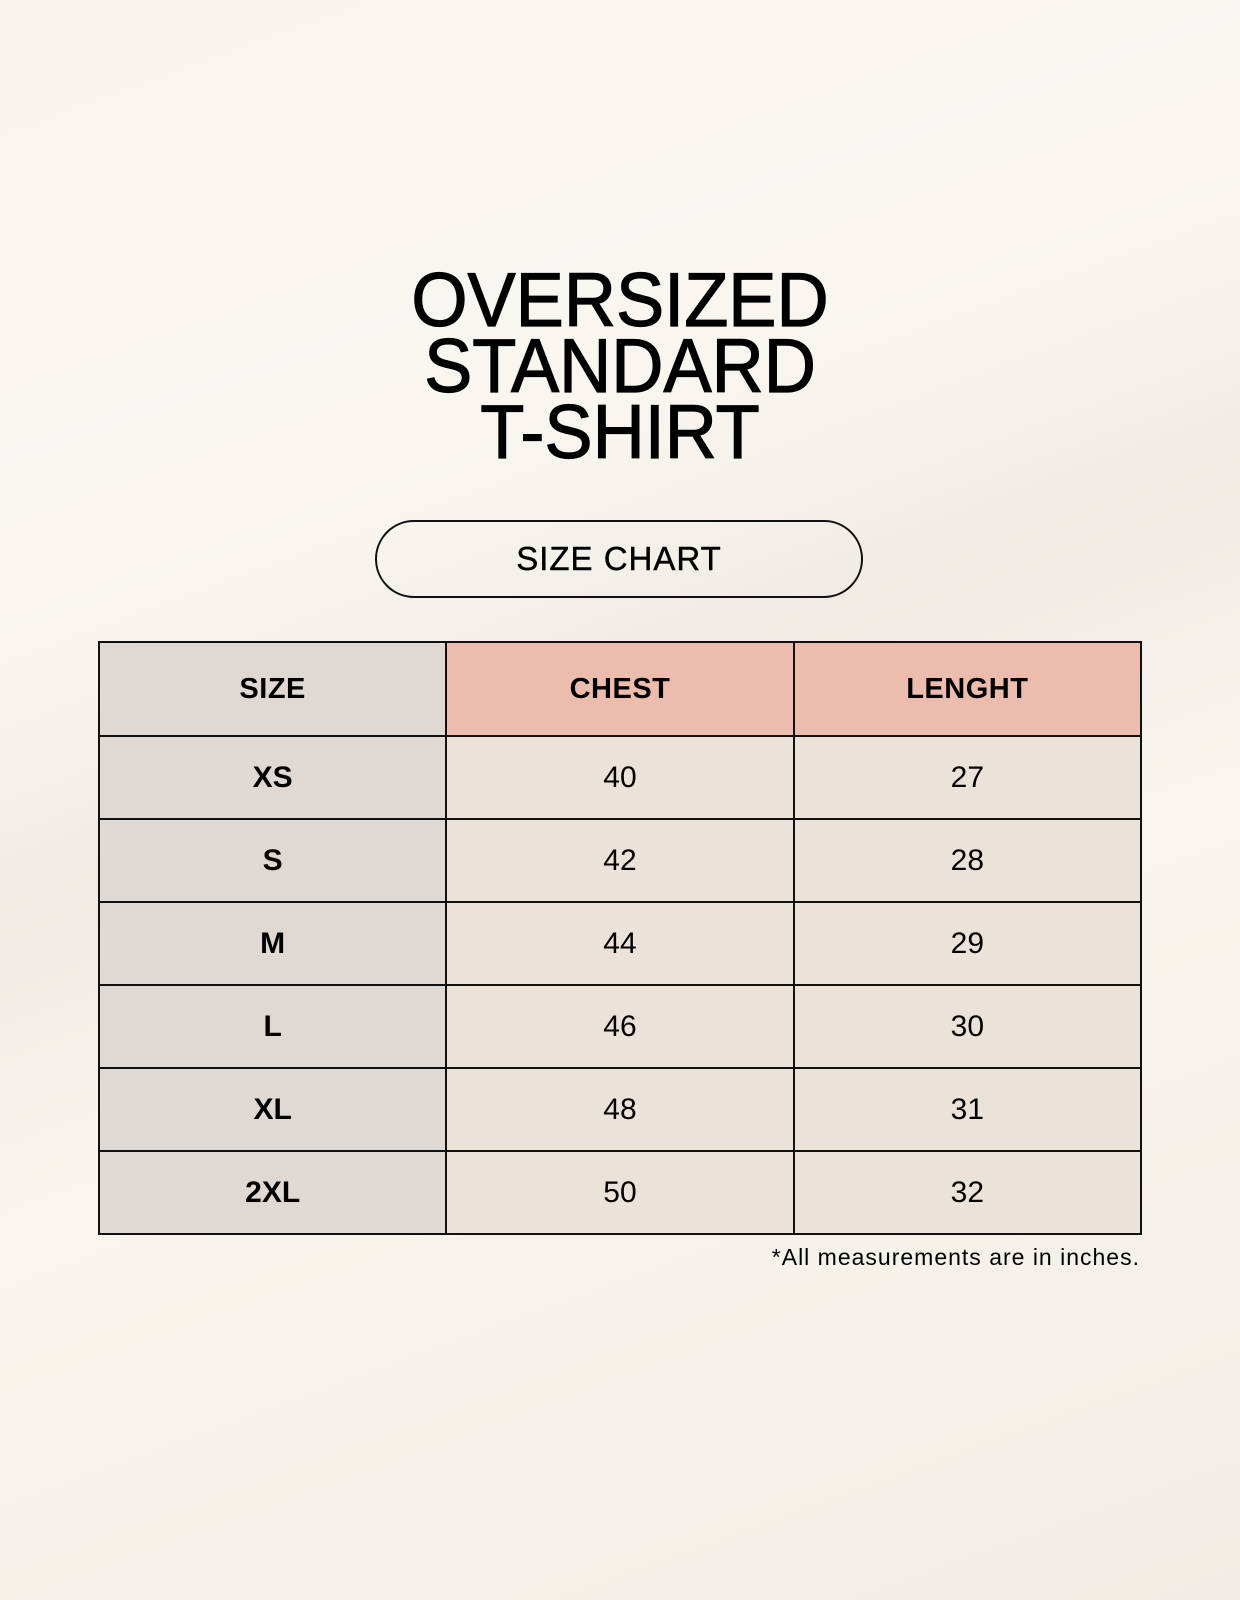 Image resolution: width=1240 pixels, height=1600 pixels. I want to click on cell-chest: 40, so click(620, 777).